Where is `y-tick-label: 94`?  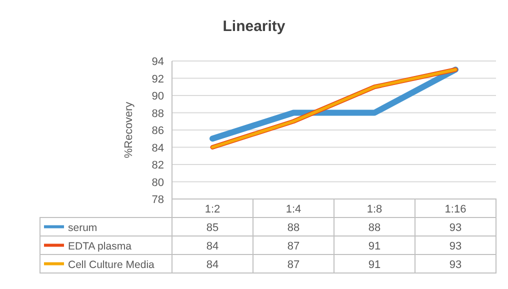 y-tick-label: 94 is located at coordinates (158, 62).